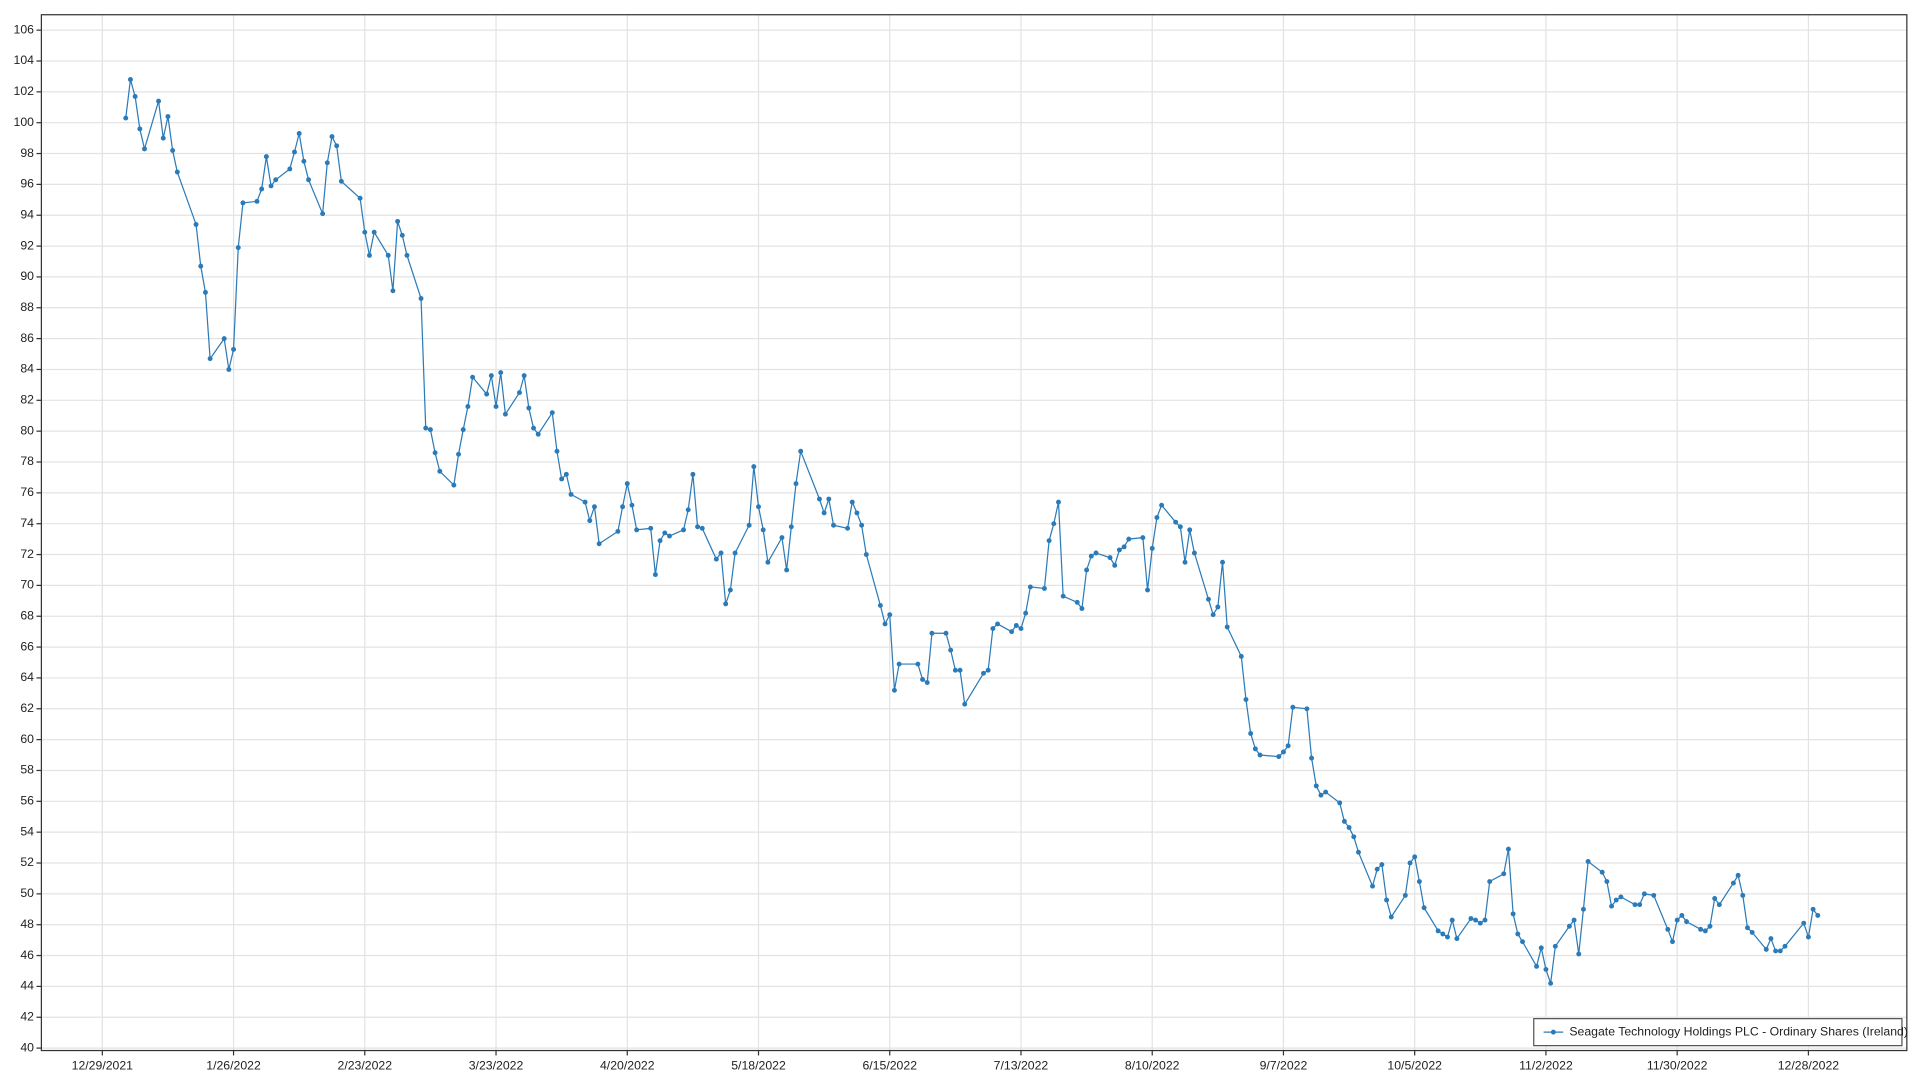 The image size is (1920, 1080). What do you see at coordinates (233, 1066) in the screenshot?
I see `x-tick-label: 1/26/2022` at bounding box center [233, 1066].